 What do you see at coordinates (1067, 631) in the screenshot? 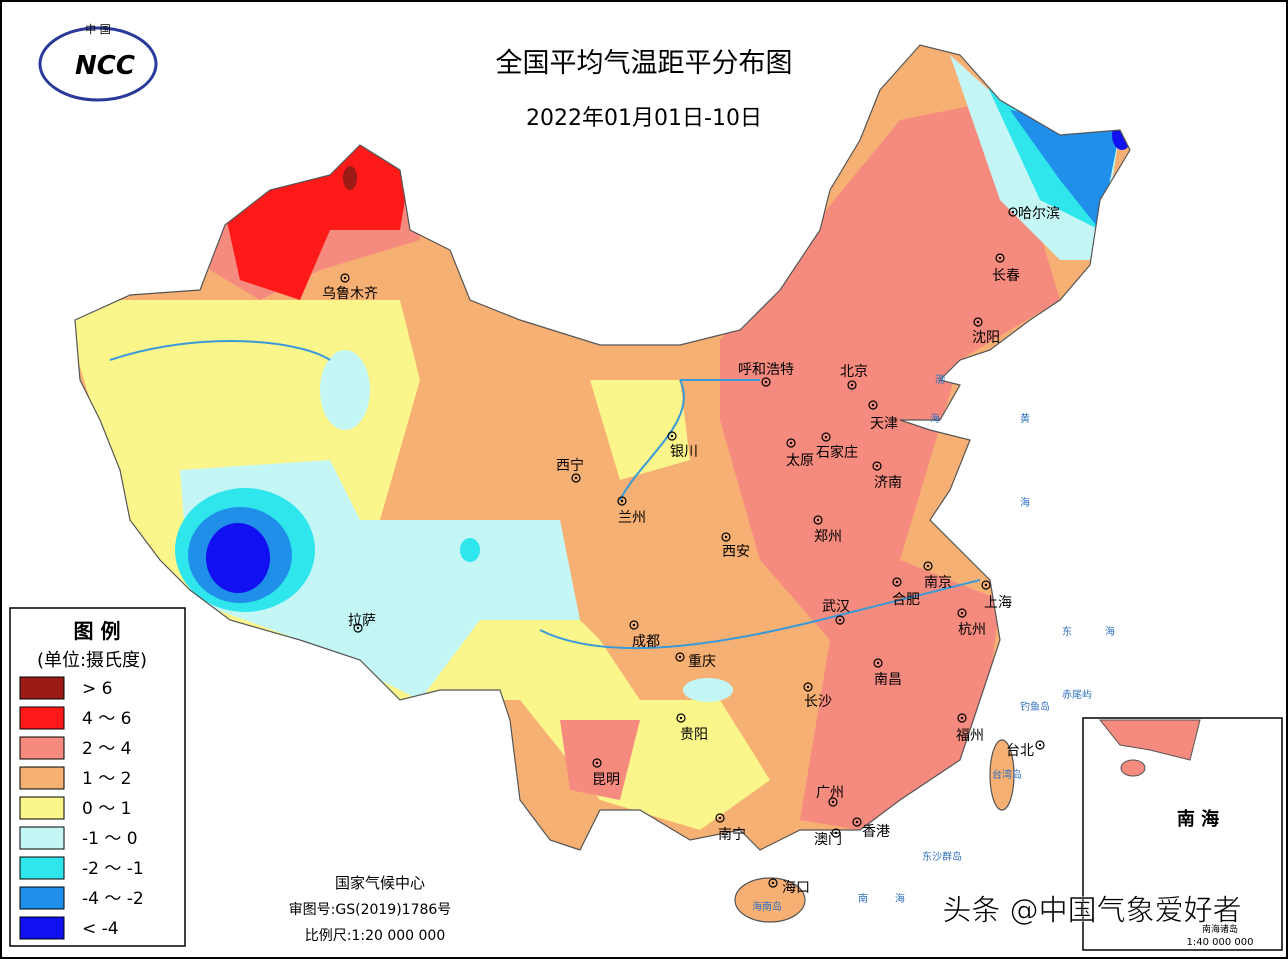
I see `place-label: 东` at bounding box center [1067, 631].